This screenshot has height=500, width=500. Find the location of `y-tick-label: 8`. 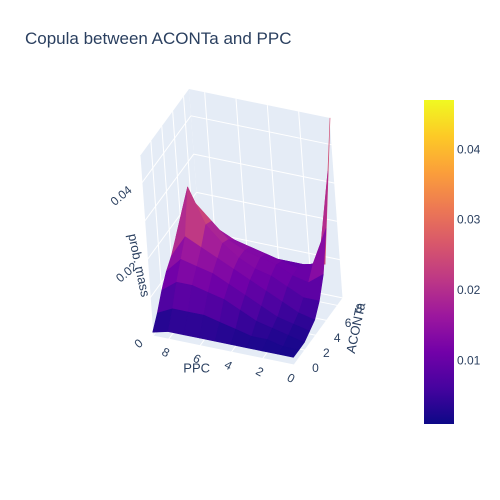

y-tick-label: 8 is located at coordinates (359, 308).